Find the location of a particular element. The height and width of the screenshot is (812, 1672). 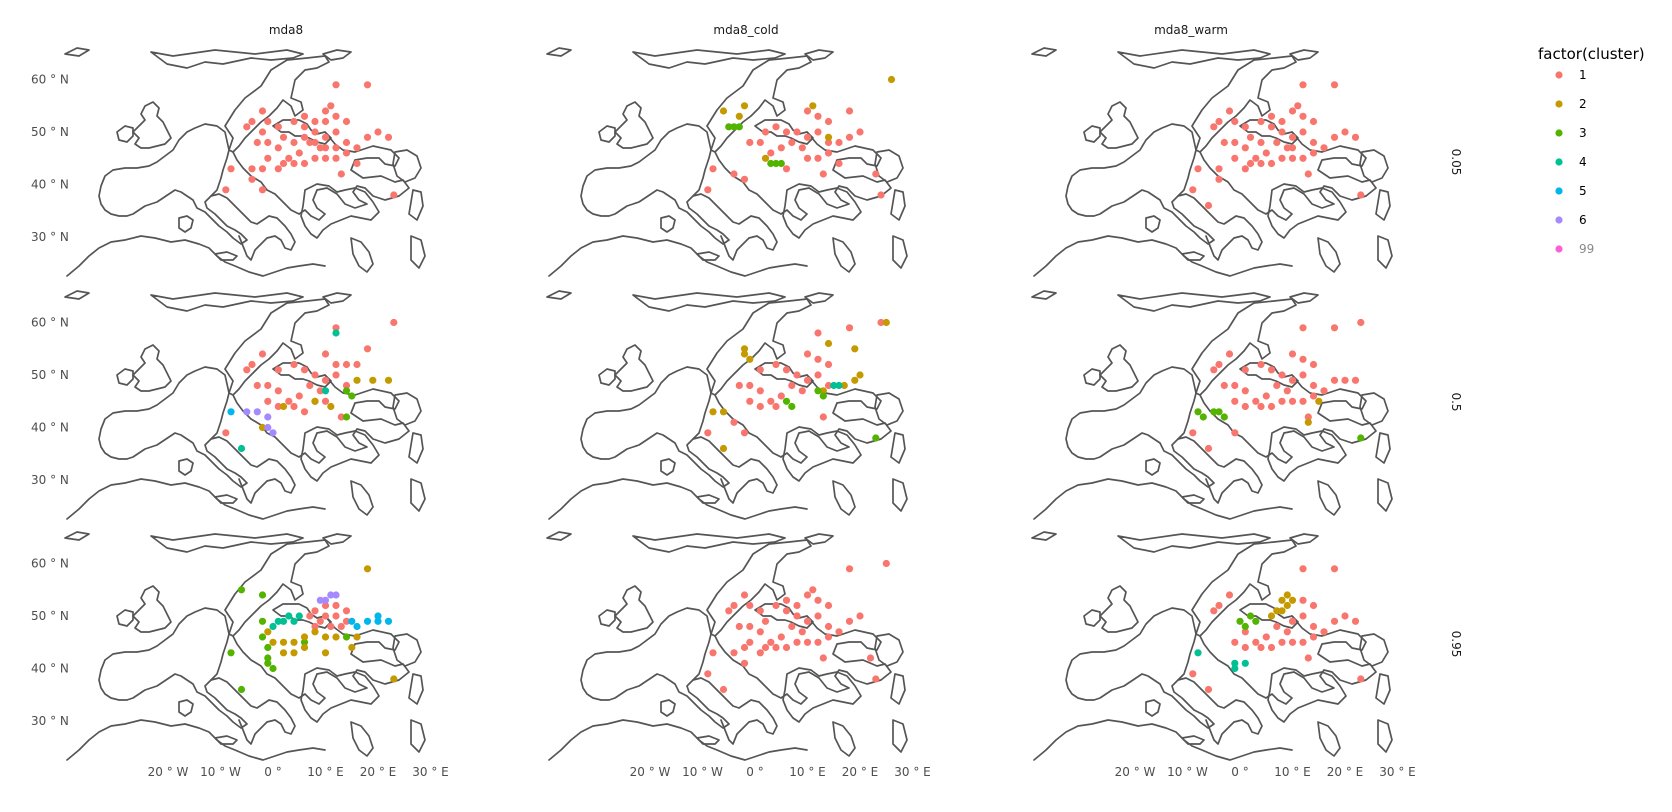

facet-column-title-mda8-warm: mda8_warm is located at coordinates (1191, 30).